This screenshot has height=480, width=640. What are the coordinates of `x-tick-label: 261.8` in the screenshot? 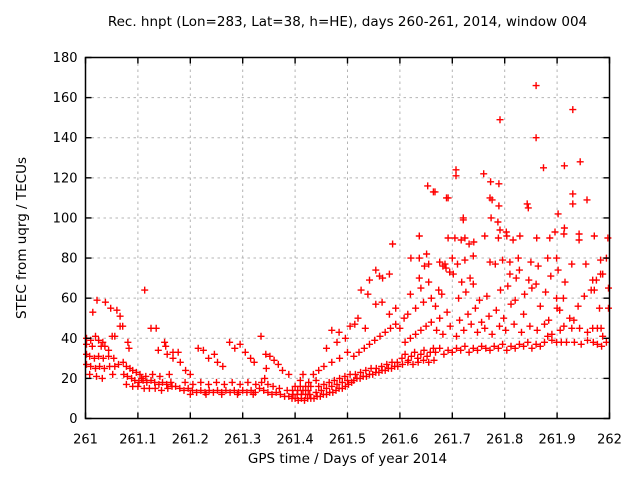 It's located at (504, 440).